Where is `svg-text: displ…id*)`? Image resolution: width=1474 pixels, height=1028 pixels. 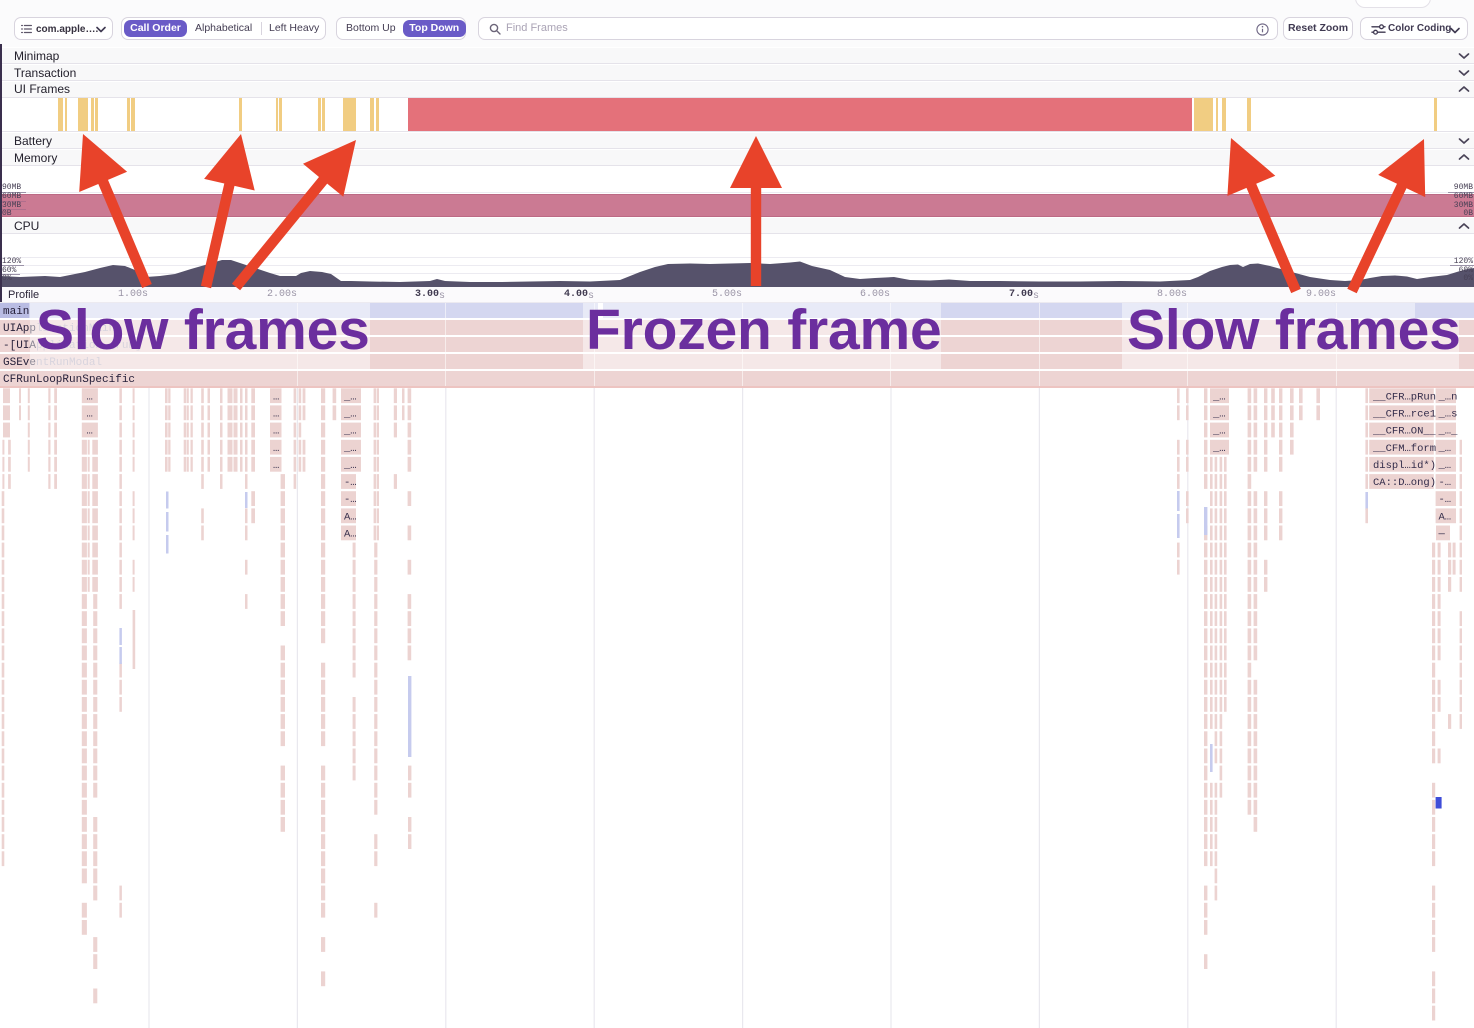
svg-text: displ…id*) is located at coordinates (1404, 466).